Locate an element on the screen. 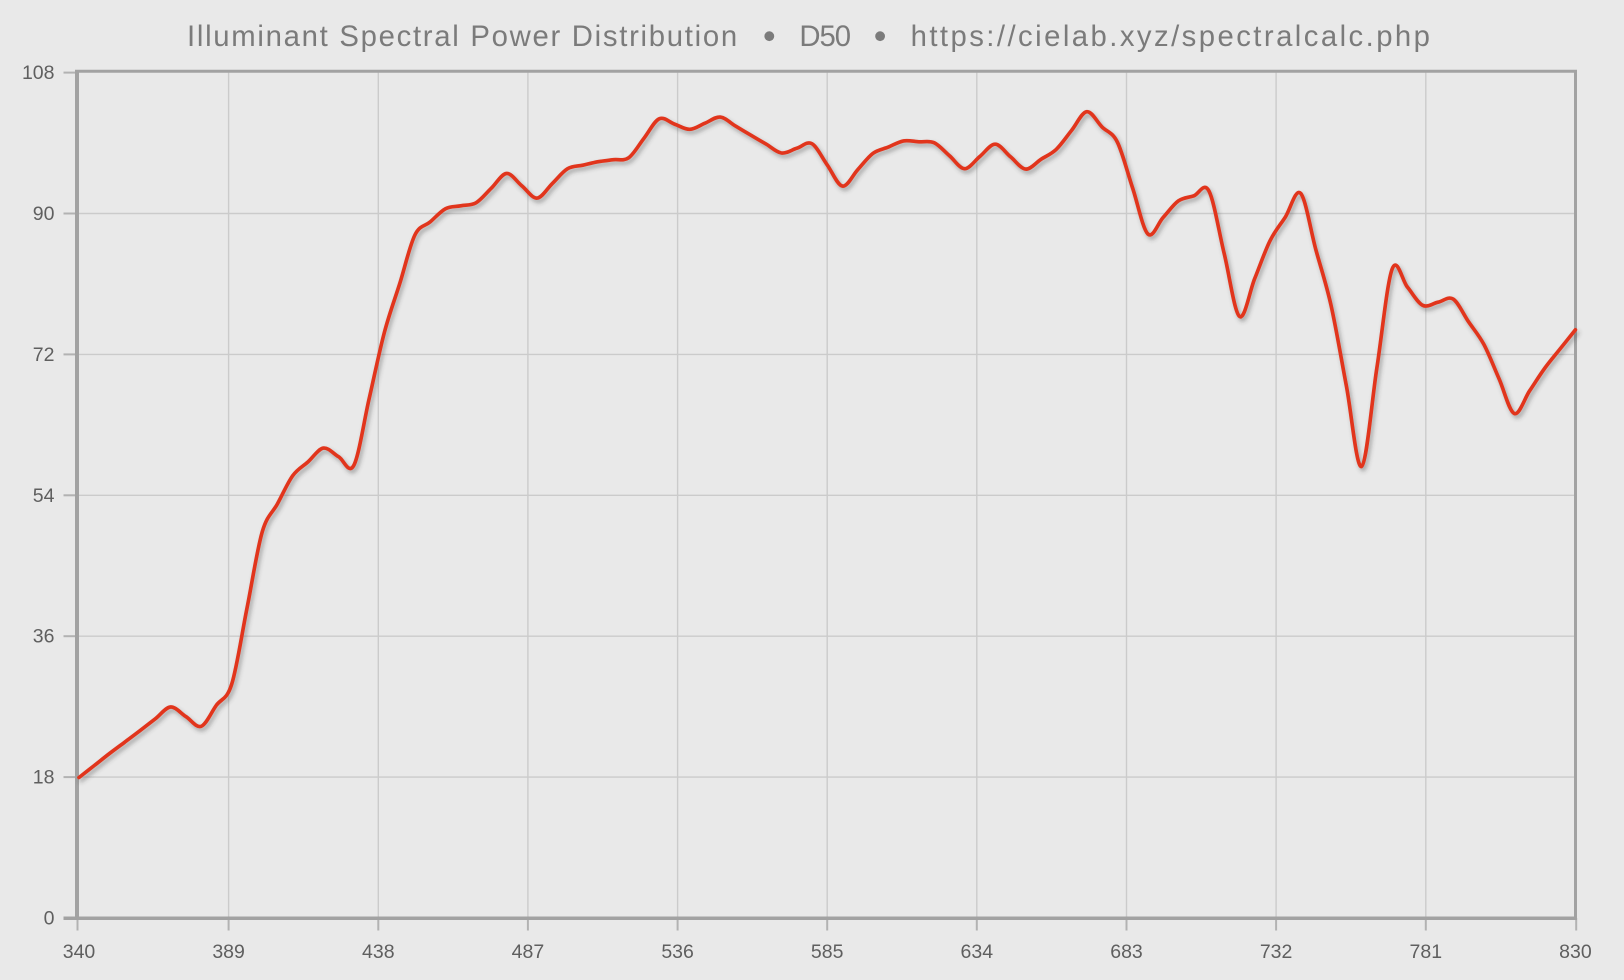  svg-text: 18 is located at coordinates (44, 778).